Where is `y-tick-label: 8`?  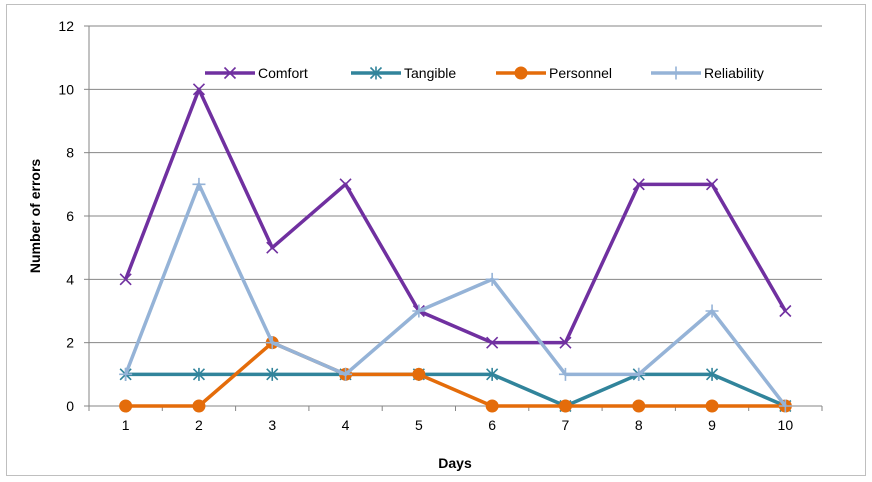 y-tick-label: 8 is located at coordinates (70, 153).